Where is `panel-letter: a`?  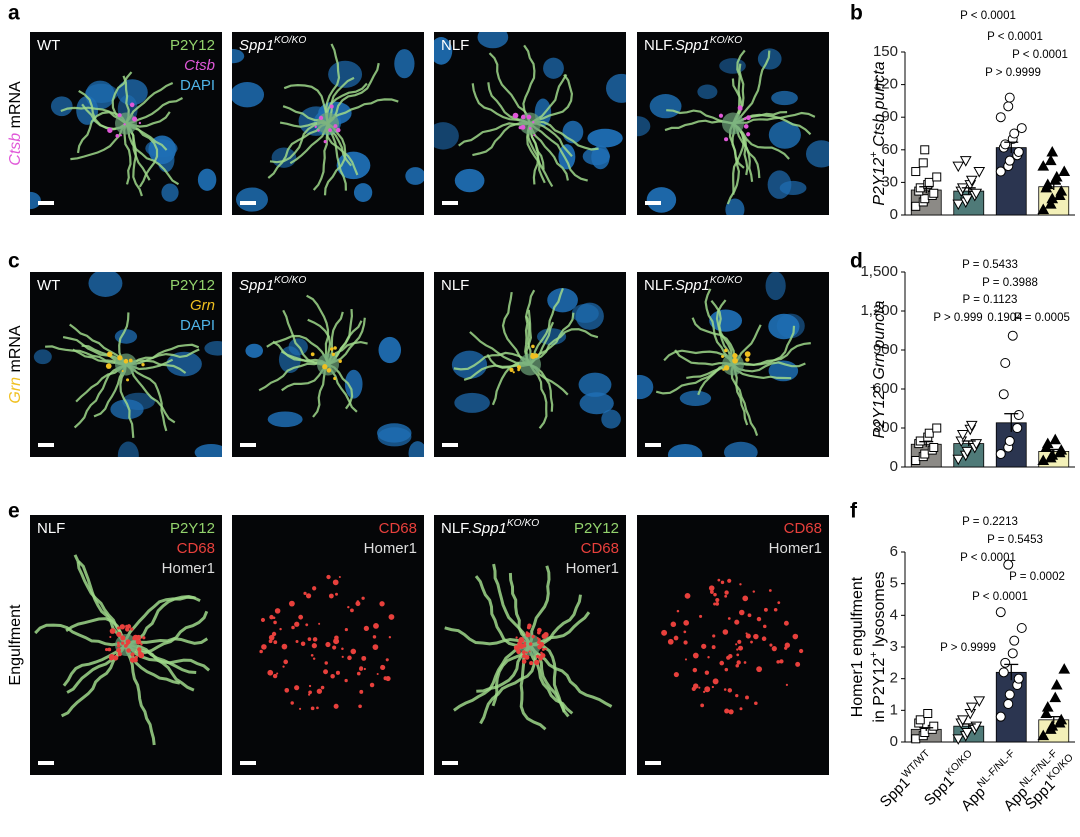 panel-letter: a is located at coordinates (14, 13).